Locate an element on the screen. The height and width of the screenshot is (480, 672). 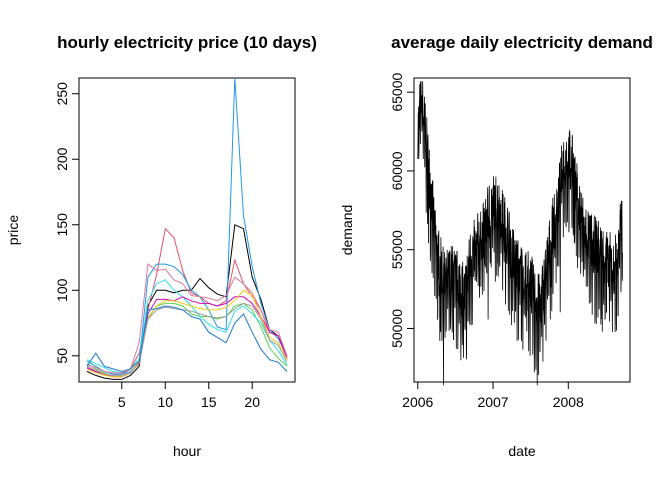
x-axis-label: date is located at coordinates (521, 451).